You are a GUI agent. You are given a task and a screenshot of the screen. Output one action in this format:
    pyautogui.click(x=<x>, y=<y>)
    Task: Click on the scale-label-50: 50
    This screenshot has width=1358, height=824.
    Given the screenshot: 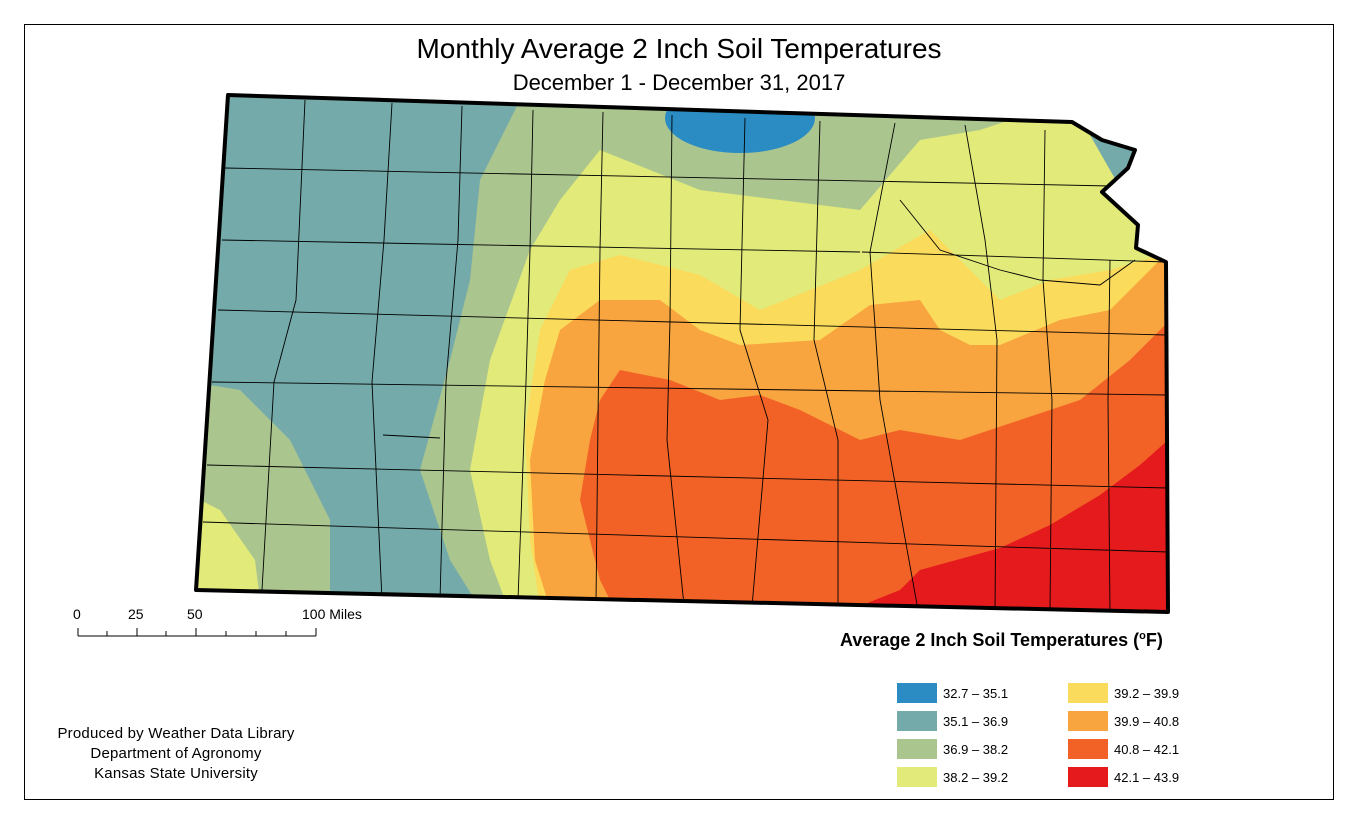 What is the action you would take?
    pyautogui.click(x=195, y=614)
    